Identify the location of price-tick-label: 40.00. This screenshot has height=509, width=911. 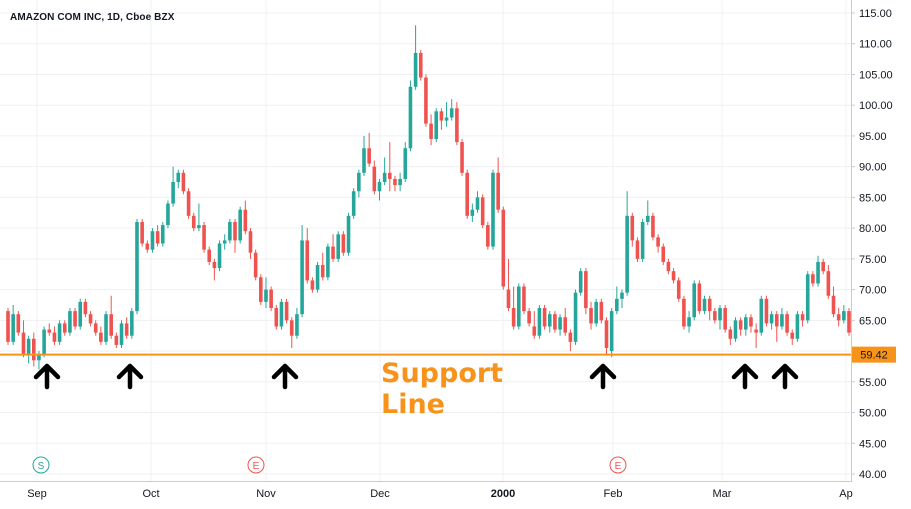
(873, 475).